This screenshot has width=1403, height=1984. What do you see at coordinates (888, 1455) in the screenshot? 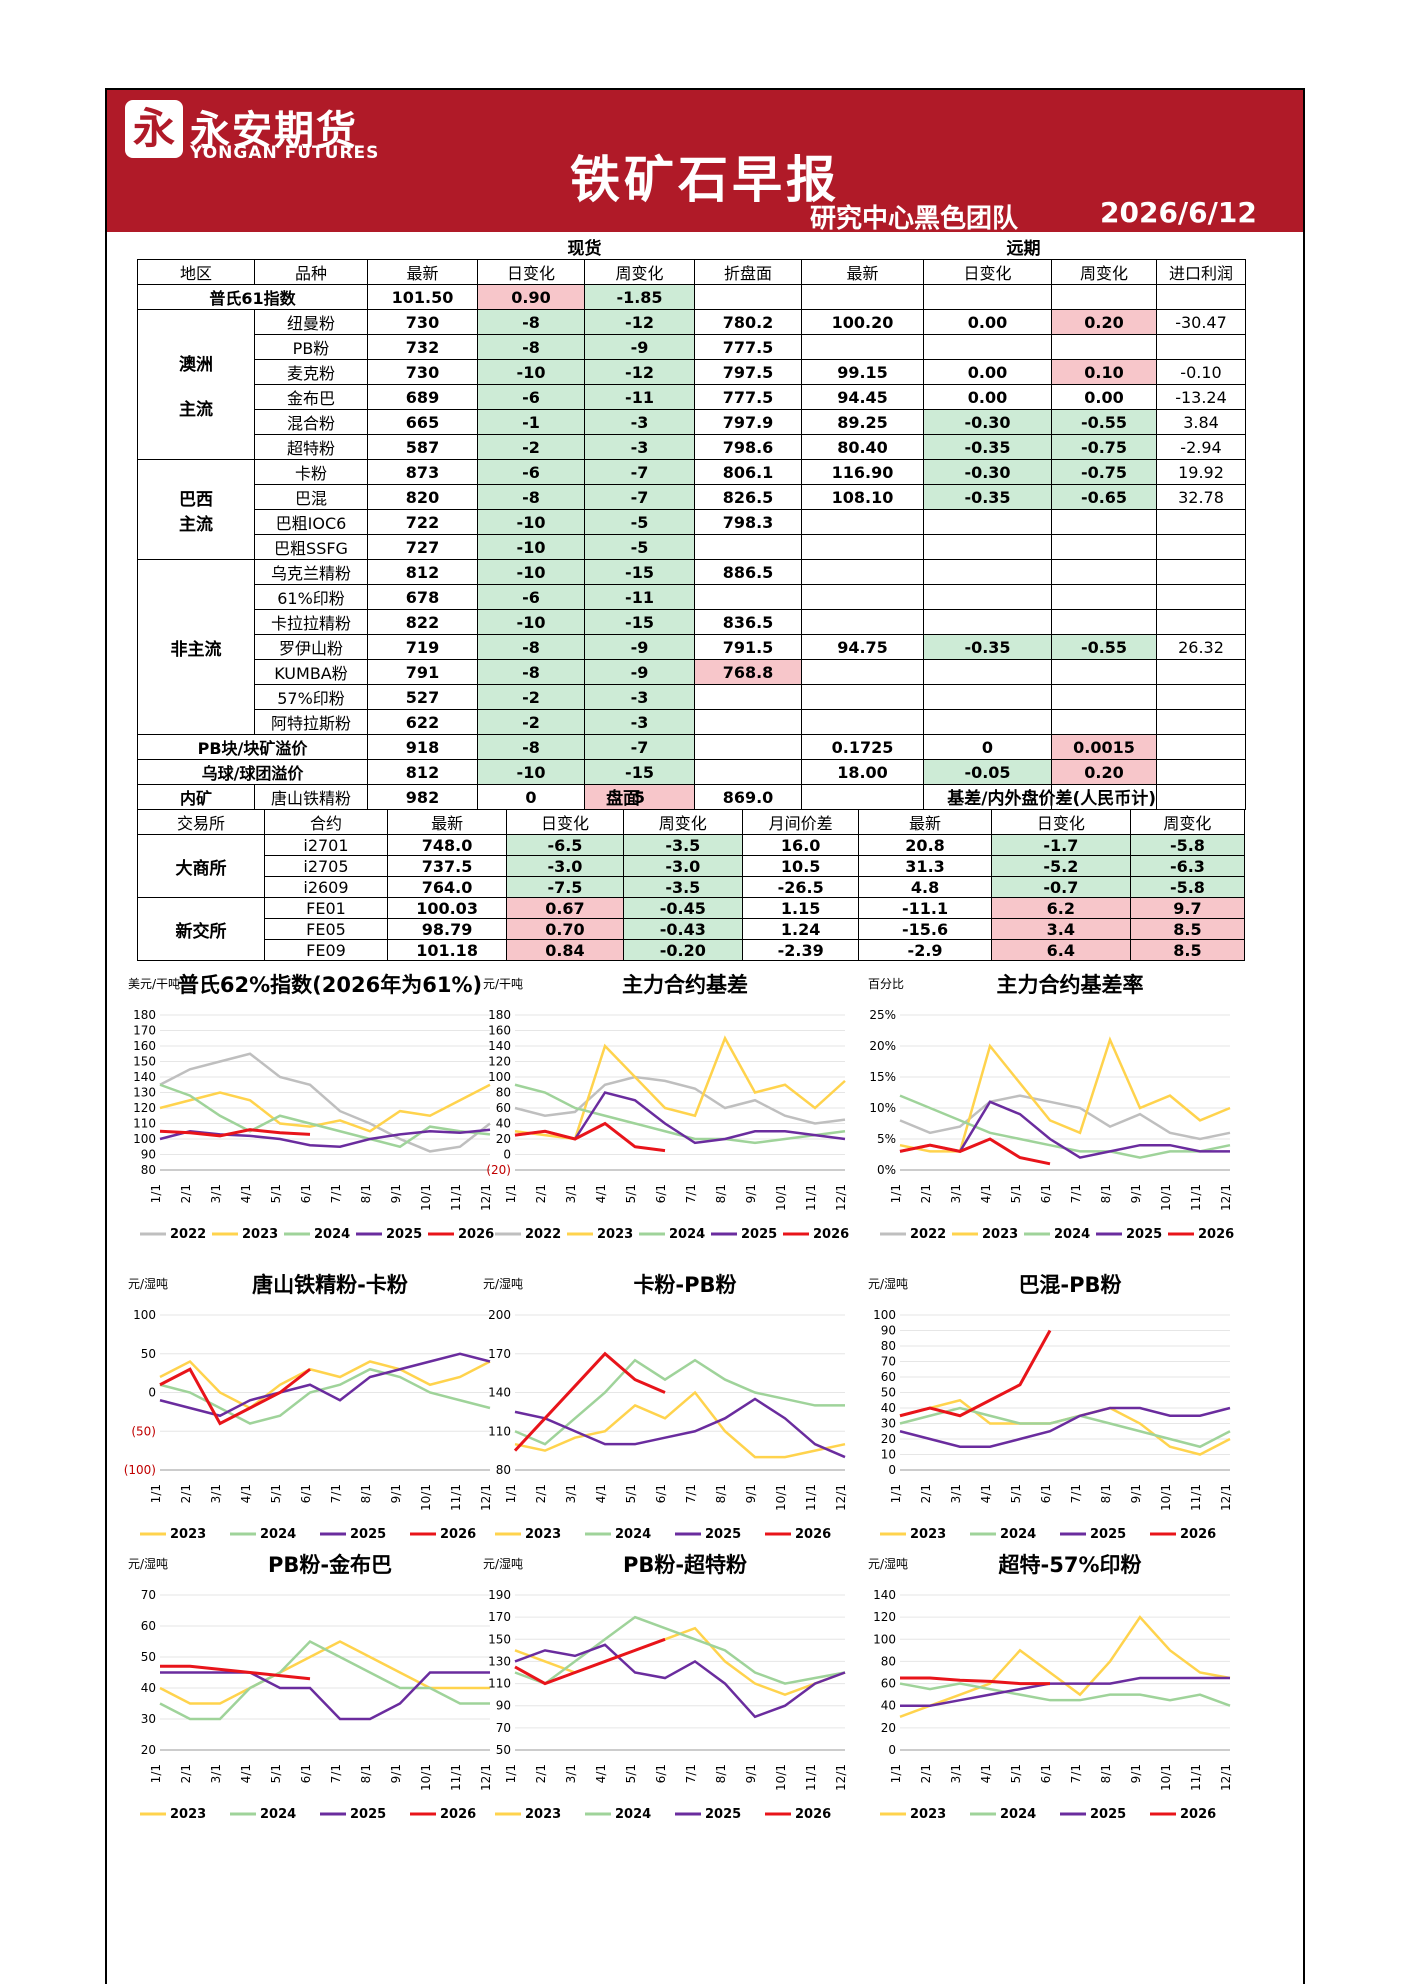
I see `y-tick-label: 10` at bounding box center [888, 1455].